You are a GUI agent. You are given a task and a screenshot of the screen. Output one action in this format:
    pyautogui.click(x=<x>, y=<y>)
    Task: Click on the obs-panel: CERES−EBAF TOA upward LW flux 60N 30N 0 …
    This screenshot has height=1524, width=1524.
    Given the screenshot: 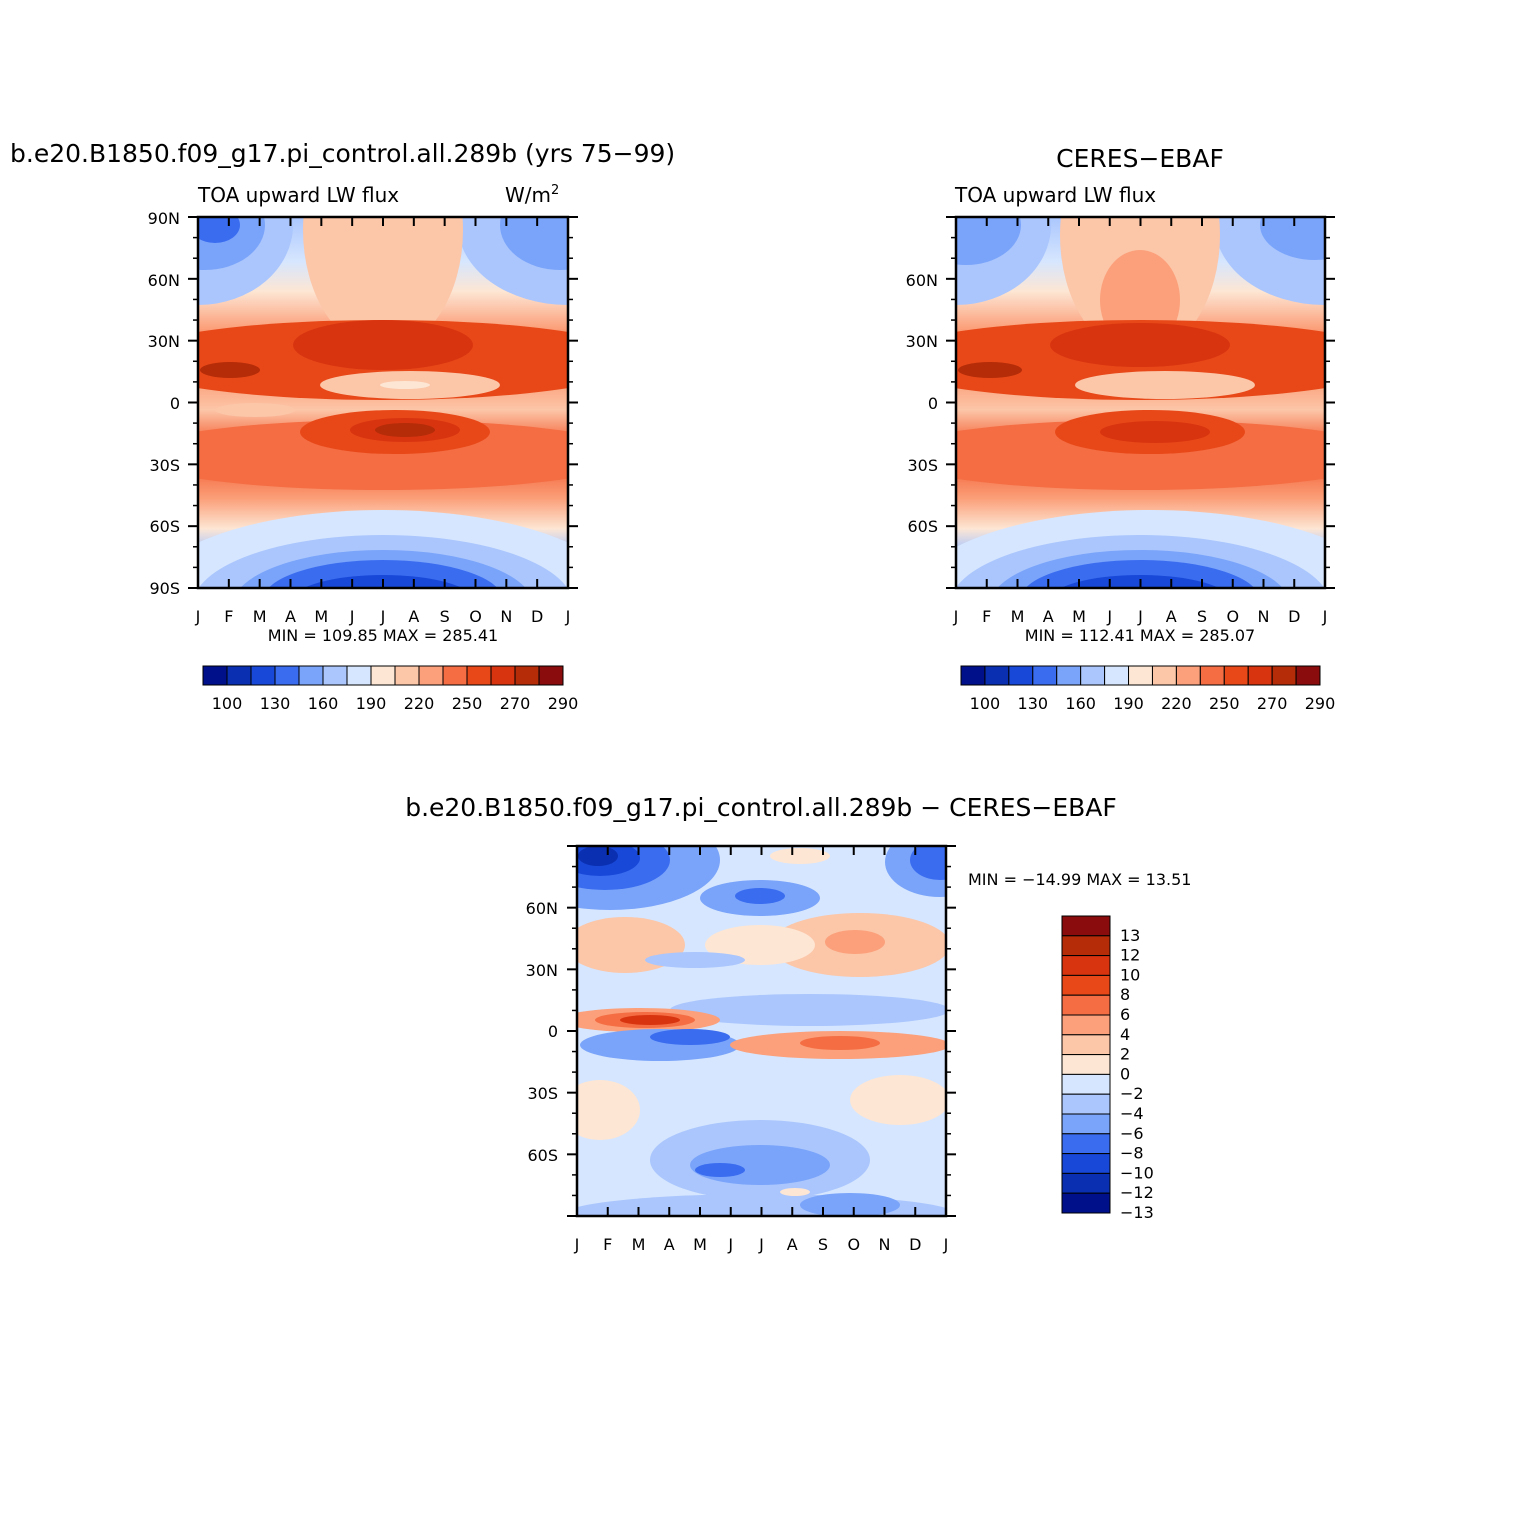 What is the action you would take?
    pyautogui.click(x=1121, y=428)
    